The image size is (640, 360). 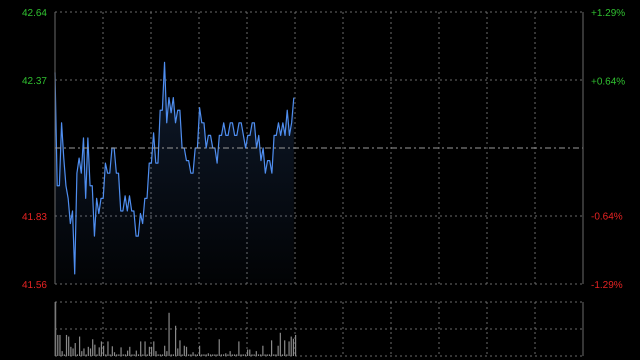 I want to click on y-tick-label: 41.56, so click(x=35, y=285).